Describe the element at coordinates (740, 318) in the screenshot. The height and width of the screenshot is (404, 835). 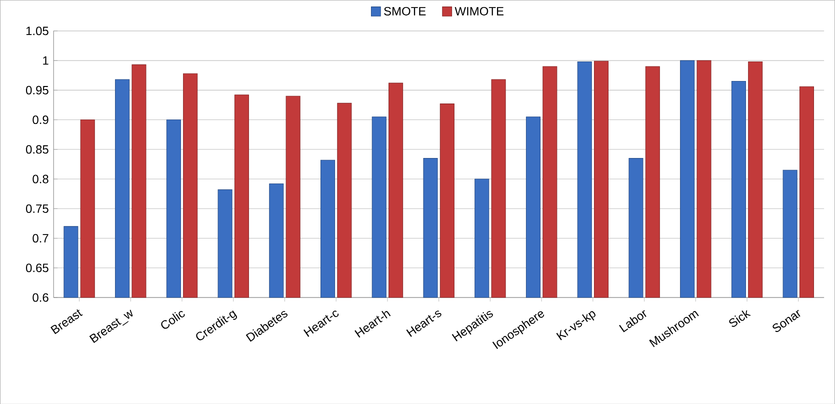
I see `x-tick-label: Sick` at that location.